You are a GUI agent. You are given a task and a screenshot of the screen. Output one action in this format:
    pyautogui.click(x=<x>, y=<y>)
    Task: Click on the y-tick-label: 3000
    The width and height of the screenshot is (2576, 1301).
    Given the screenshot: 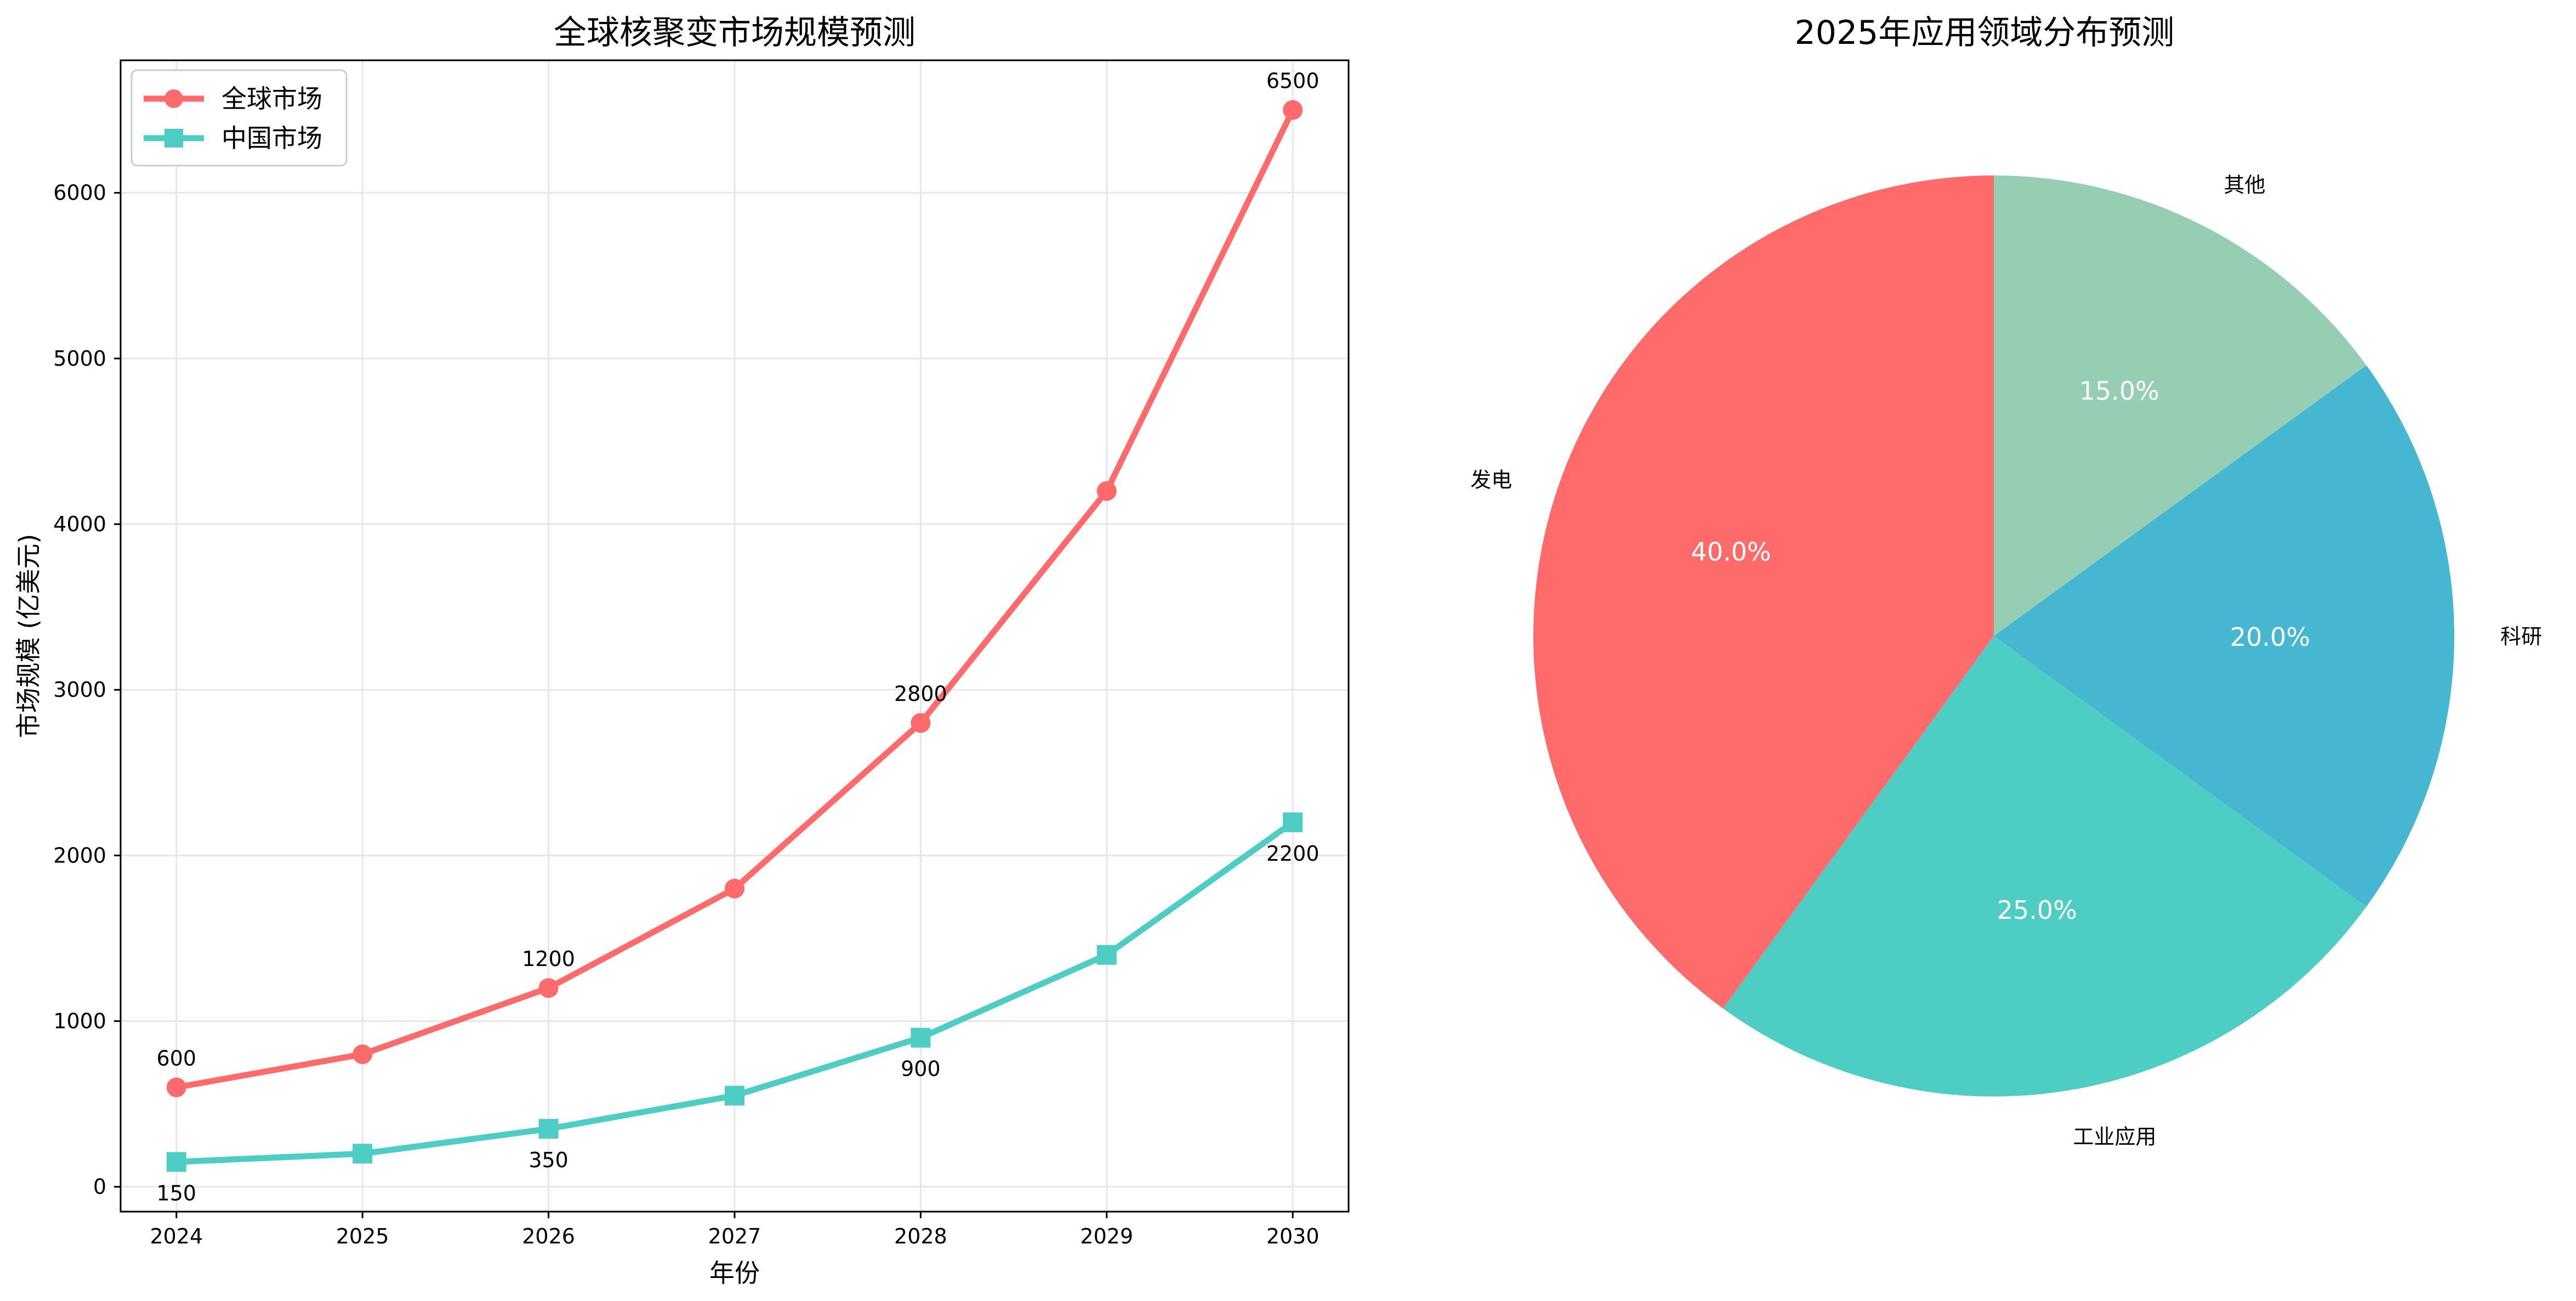 What is the action you would take?
    pyautogui.click(x=79, y=690)
    